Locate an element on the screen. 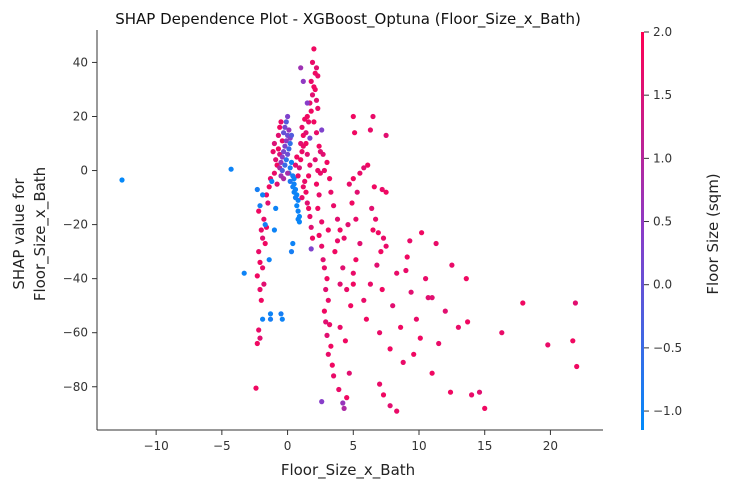  y-tick-label: 0 is located at coordinates (84, 171).